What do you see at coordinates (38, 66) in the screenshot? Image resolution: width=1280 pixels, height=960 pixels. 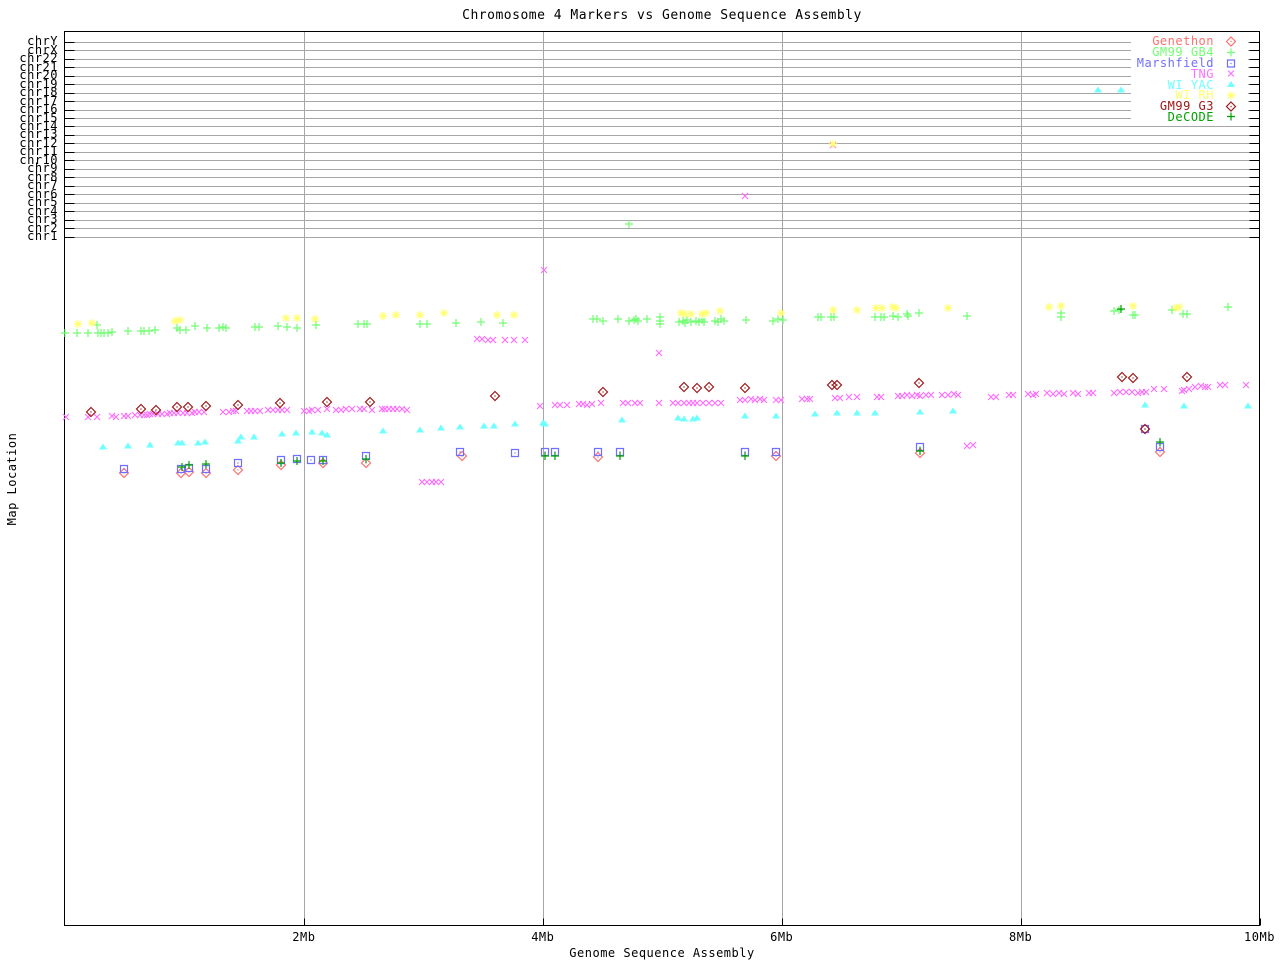 I see `y-tick-label-chr21: chr21` at bounding box center [38, 66].